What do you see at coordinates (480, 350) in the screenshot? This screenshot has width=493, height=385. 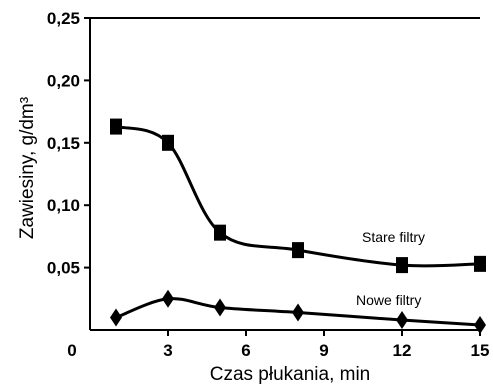 I see `x-tick-label: 15` at bounding box center [480, 350].